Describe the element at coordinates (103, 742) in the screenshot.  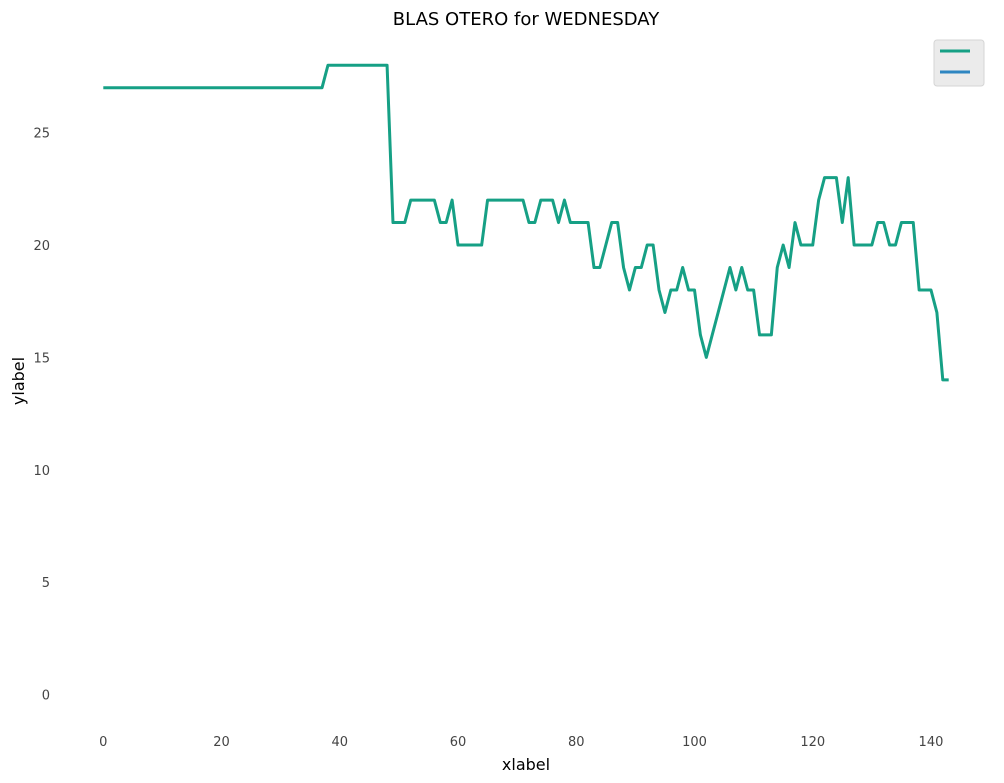
I see `x-tick-label: 0` at that location.